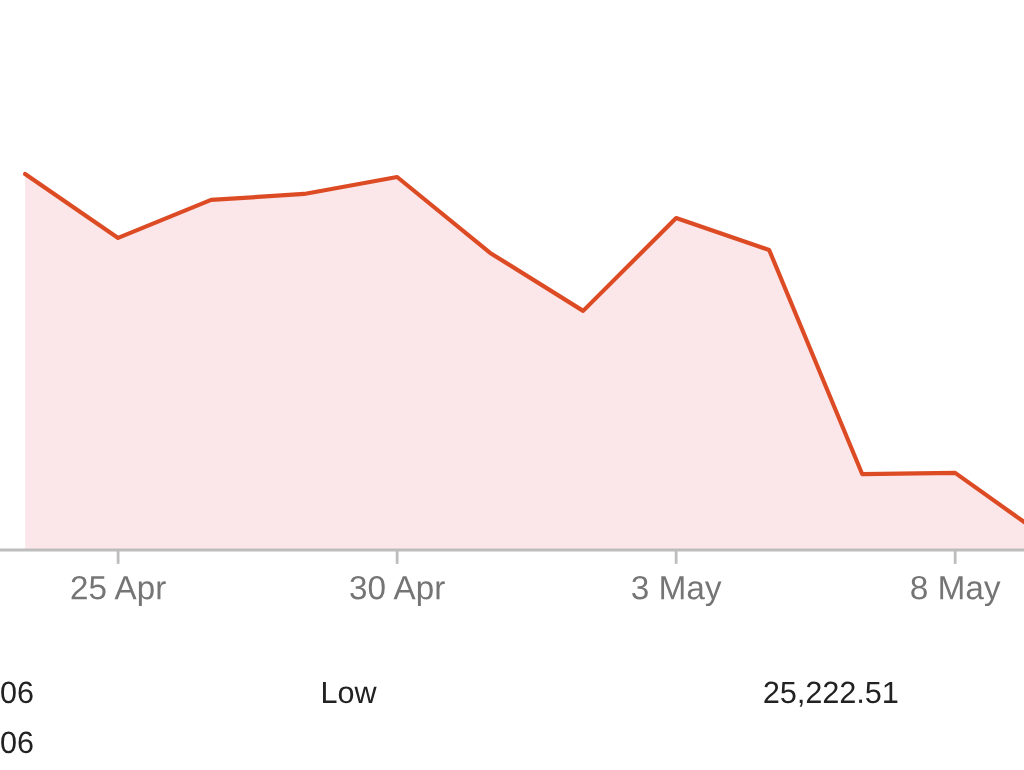 The width and height of the screenshot is (1024, 770). Describe the element at coordinates (397, 591) in the screenshot. I see `x-tick-label: 30 Apr` at that location.